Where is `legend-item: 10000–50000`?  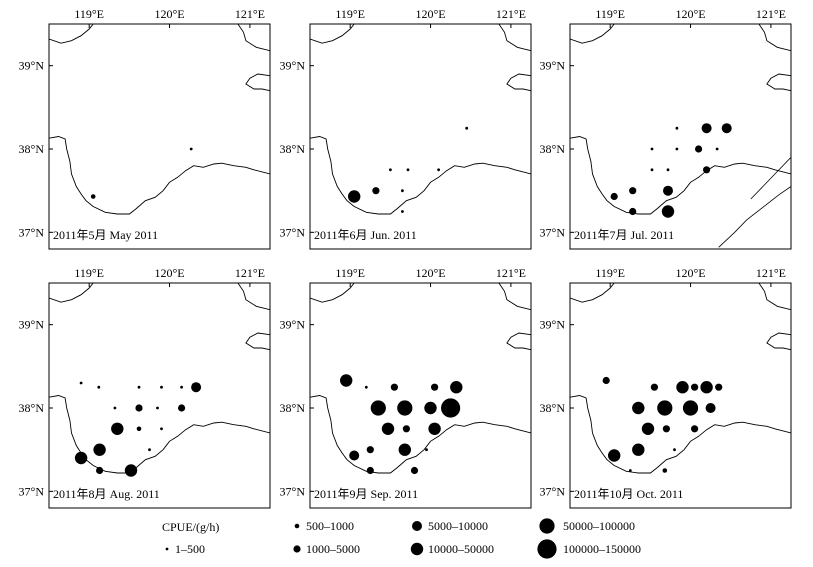 legend-item: 10000–50000 is located at coordinates (452, 549).